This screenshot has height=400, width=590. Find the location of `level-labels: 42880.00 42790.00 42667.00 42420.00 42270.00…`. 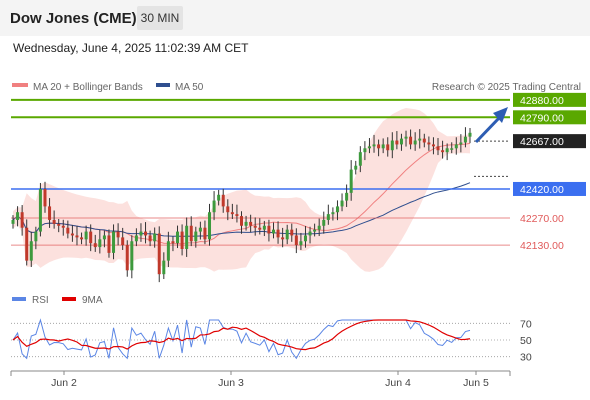

level-labels: 42880.00 42790.00 42667.00 42420.00 42270.00… is located at coordinates (549, 172).